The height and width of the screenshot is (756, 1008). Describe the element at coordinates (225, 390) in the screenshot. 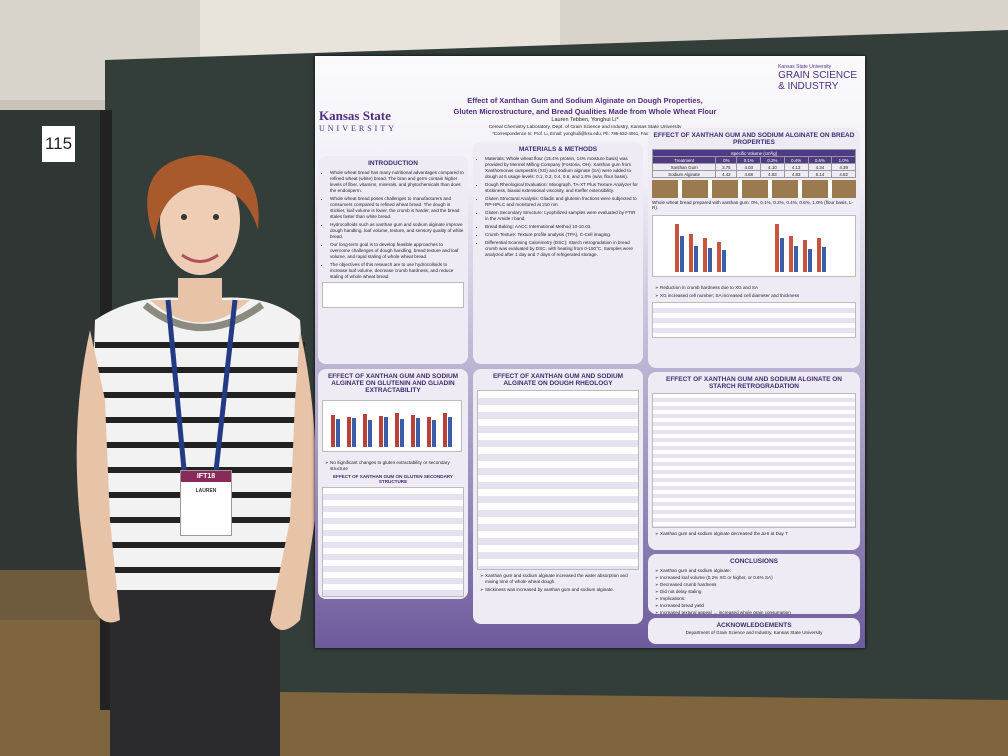

I see `lanyard` at that location.